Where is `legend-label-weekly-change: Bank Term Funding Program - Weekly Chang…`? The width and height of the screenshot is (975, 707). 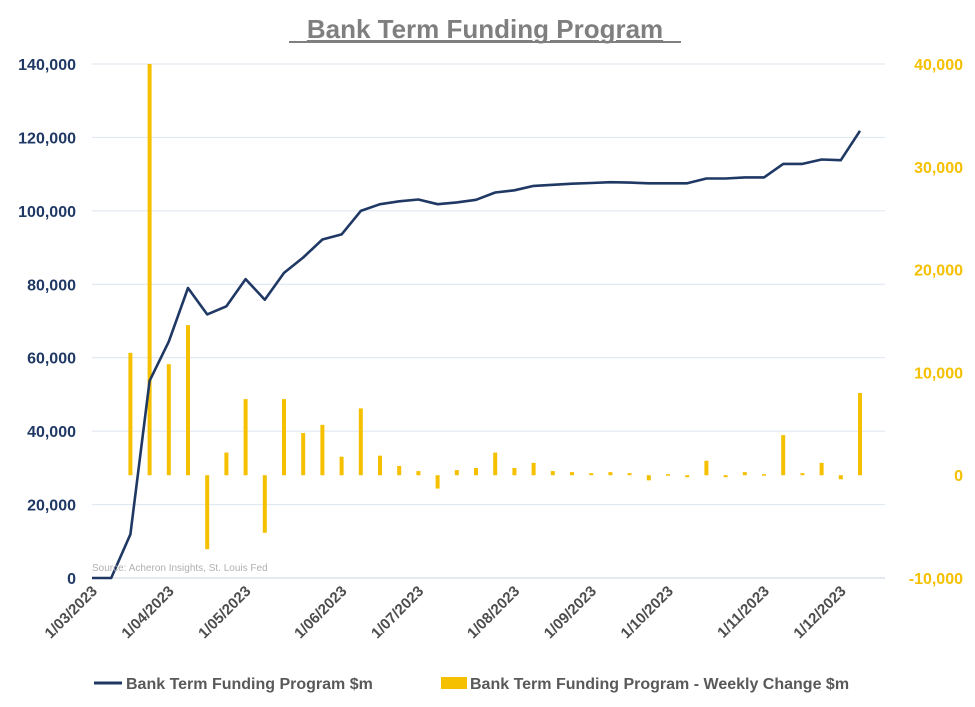
legend-label-weekly-change: Bank Term Funding Program - Weekly Chang… is located at coordinates (659, 684).